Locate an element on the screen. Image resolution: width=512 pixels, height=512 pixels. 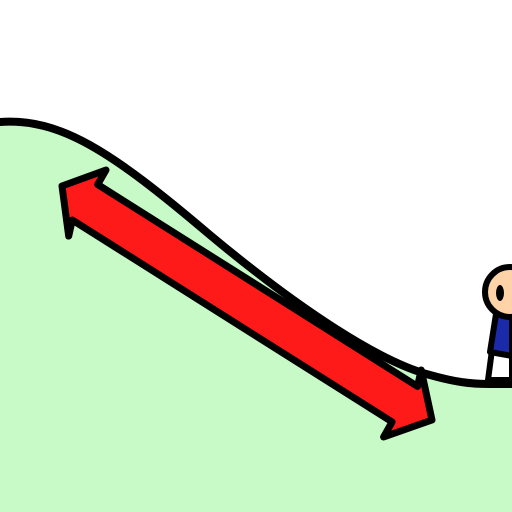
character-eye is located at coordinates (500, 293).